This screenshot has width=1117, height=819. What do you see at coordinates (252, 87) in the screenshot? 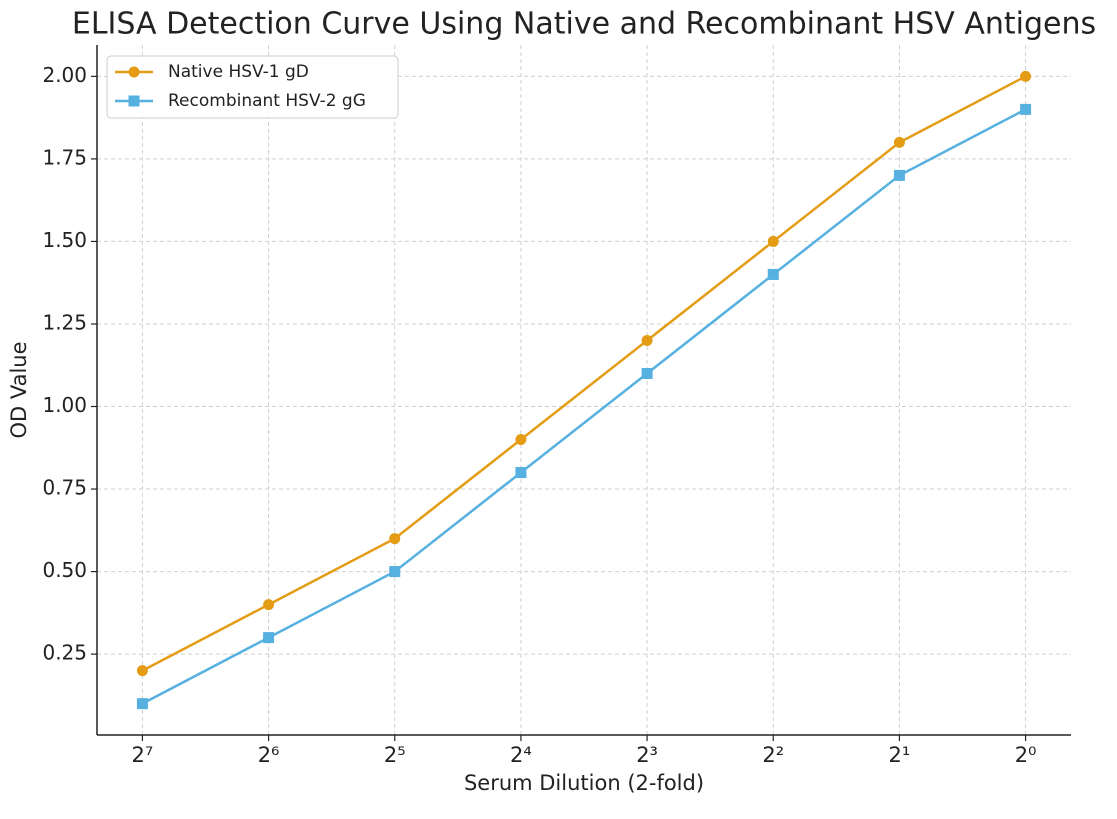
I see `legend-box` at bounding box center [252, 87].